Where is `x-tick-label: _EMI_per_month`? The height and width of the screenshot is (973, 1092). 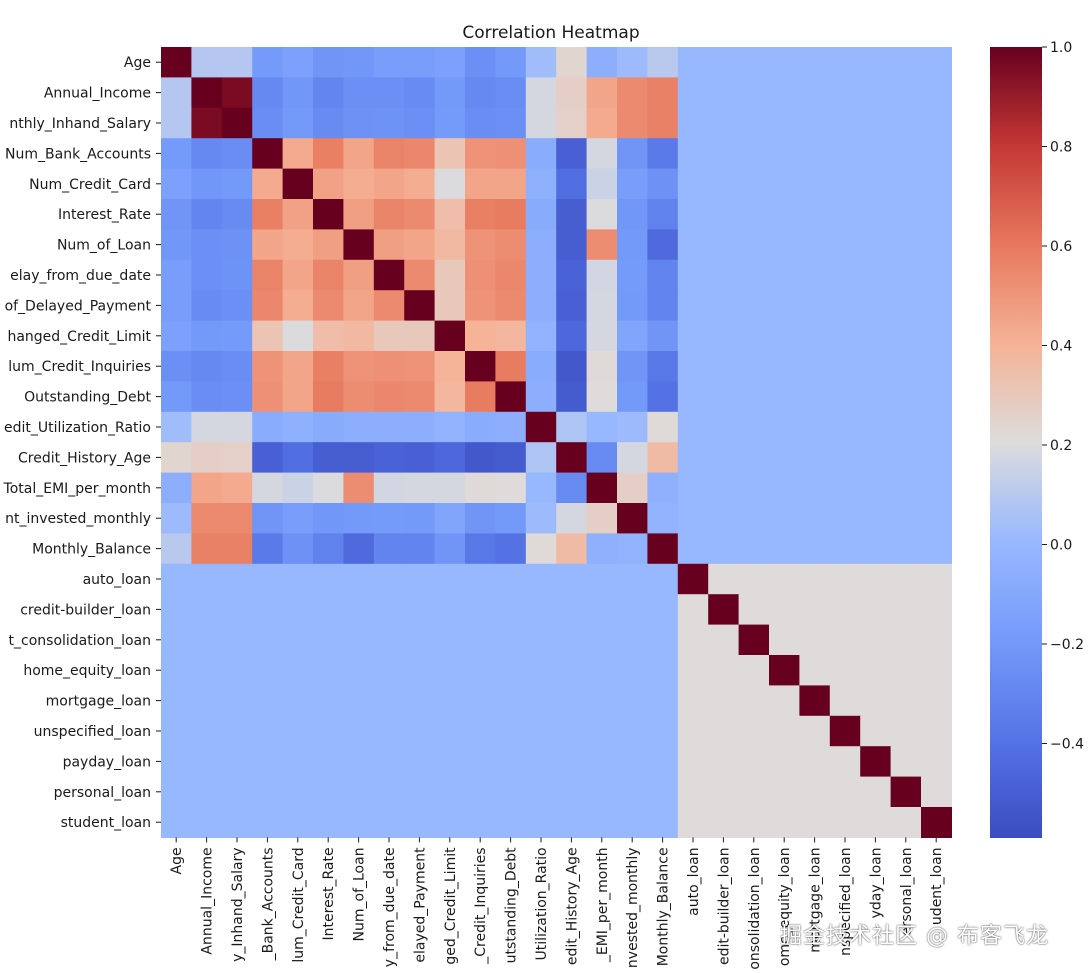
x-tick-label: _EMI_per_month is located at coordinates (603, 905).